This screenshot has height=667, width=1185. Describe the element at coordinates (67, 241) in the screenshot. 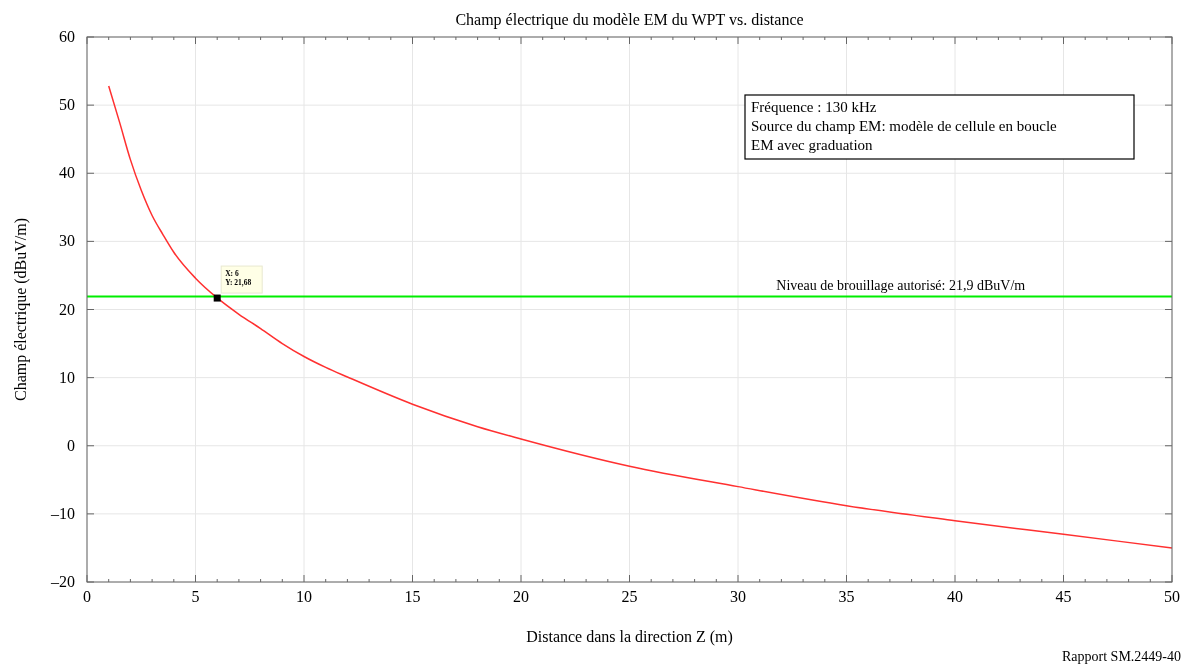

I see `y-tick-label: 30` at that location.